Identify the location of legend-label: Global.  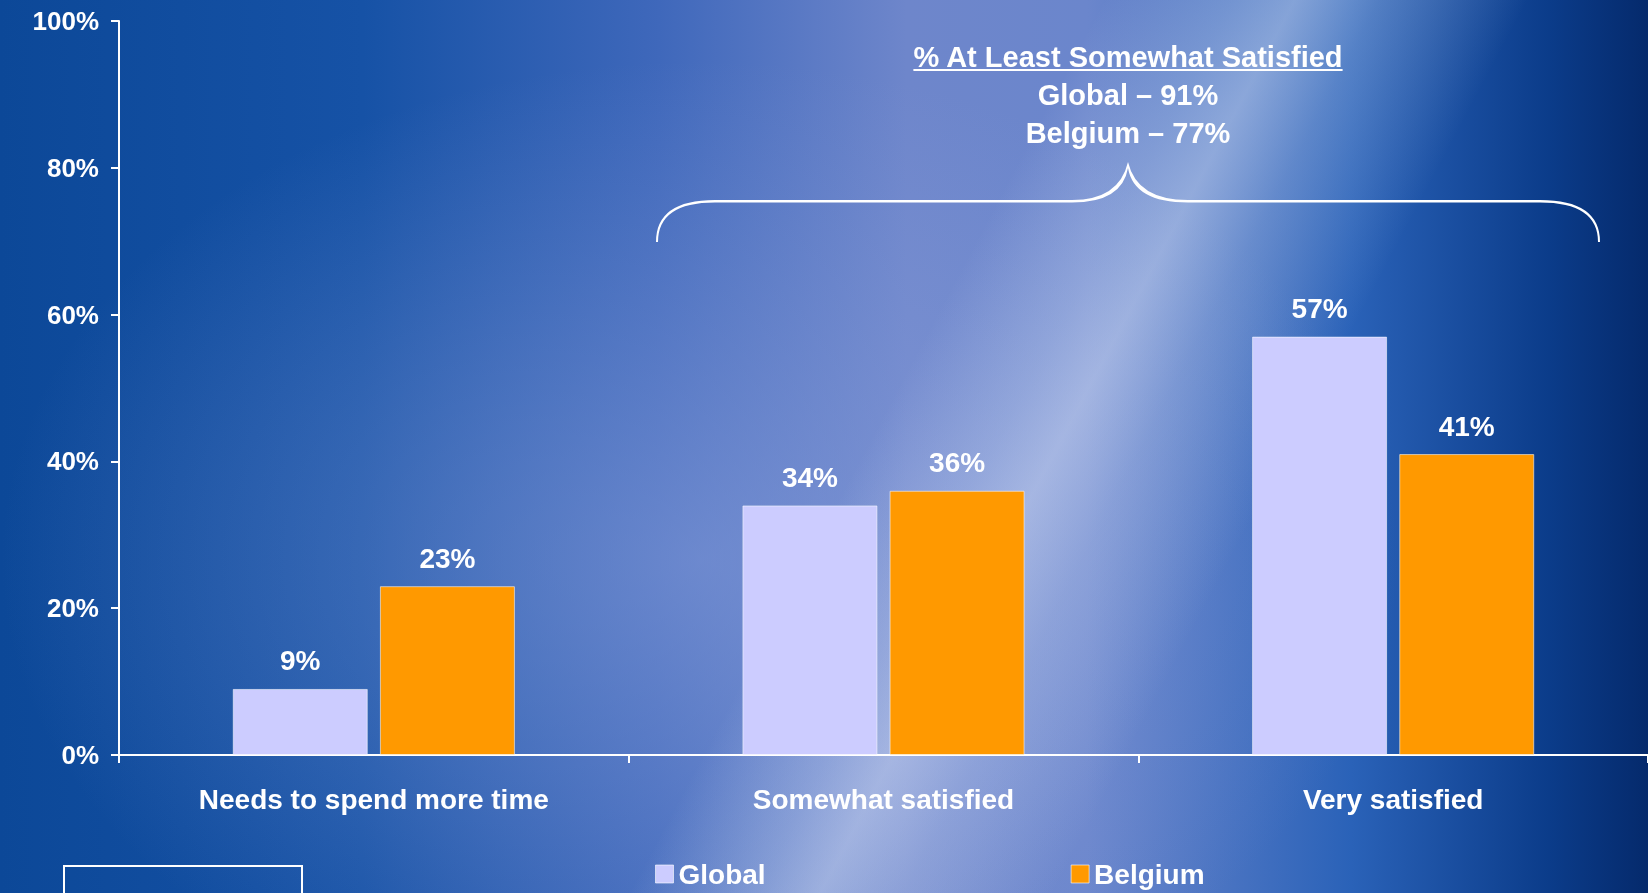
(722, 874).